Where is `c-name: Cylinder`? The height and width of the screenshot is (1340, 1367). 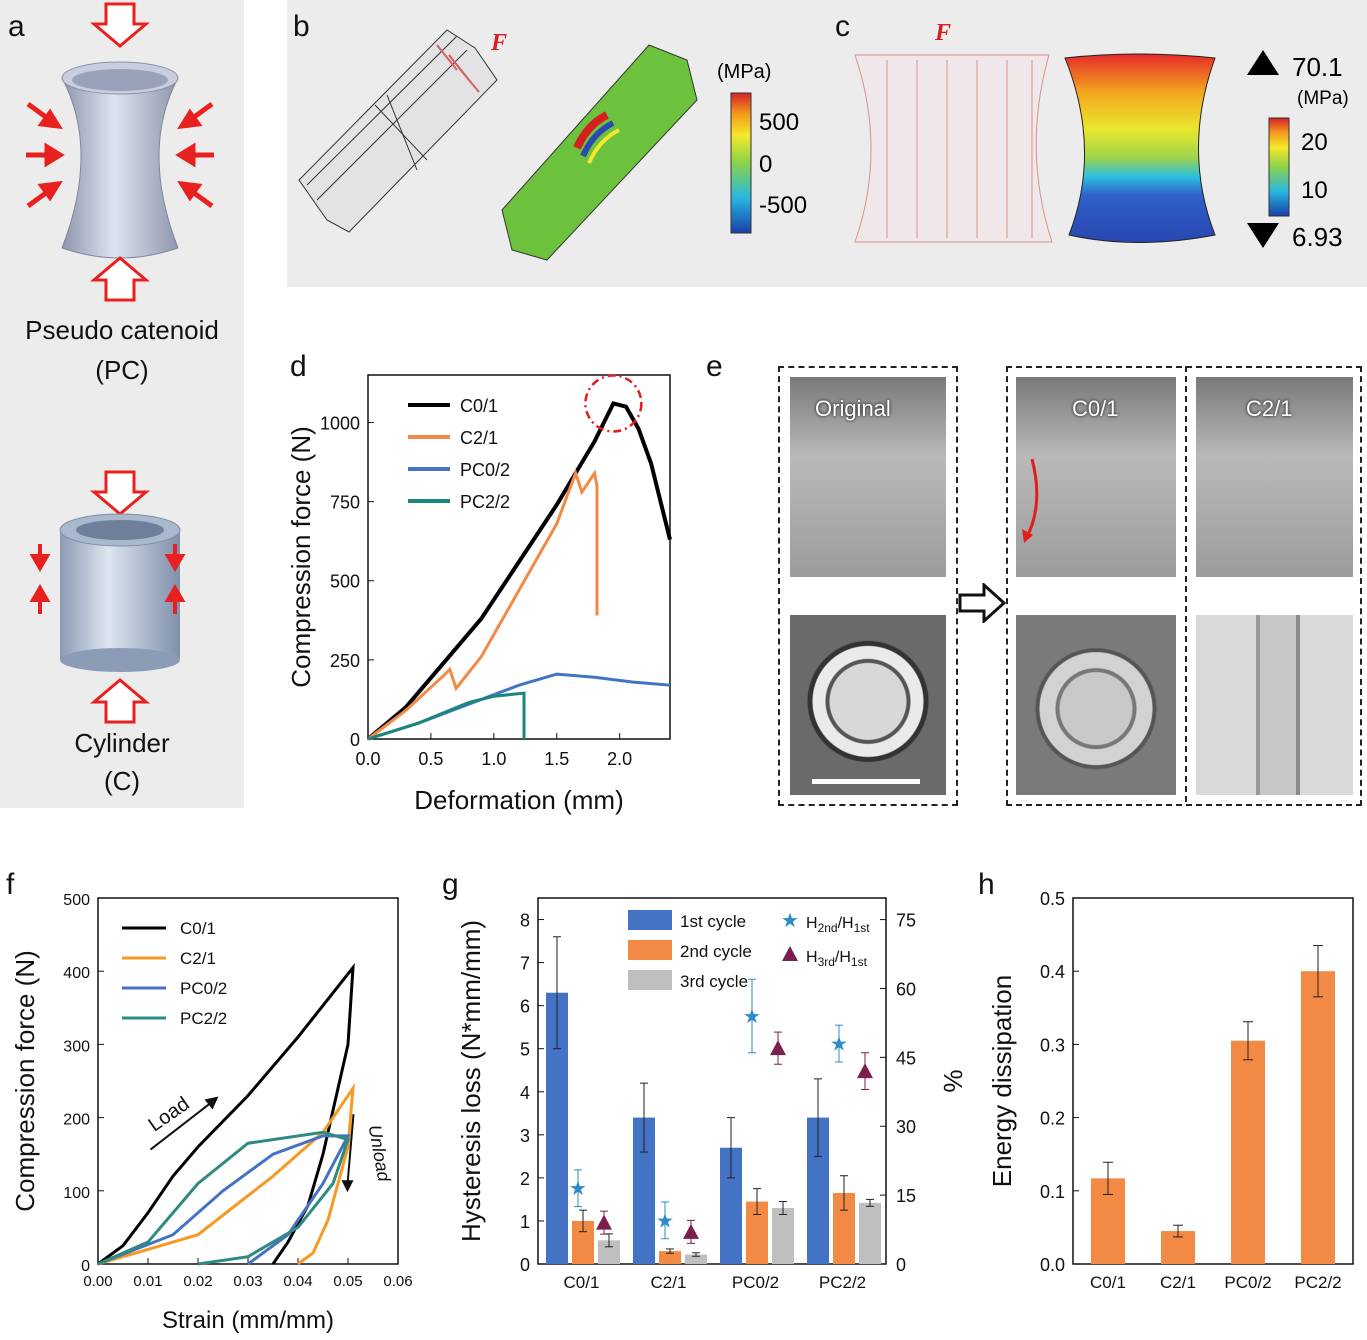
c-name: Cylinder is located at coordinates (122, 743).